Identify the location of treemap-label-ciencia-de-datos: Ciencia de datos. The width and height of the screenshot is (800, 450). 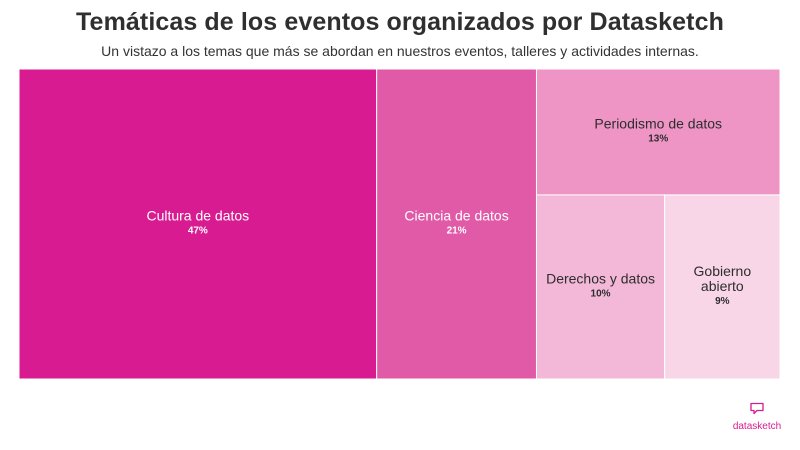
(456, 216).